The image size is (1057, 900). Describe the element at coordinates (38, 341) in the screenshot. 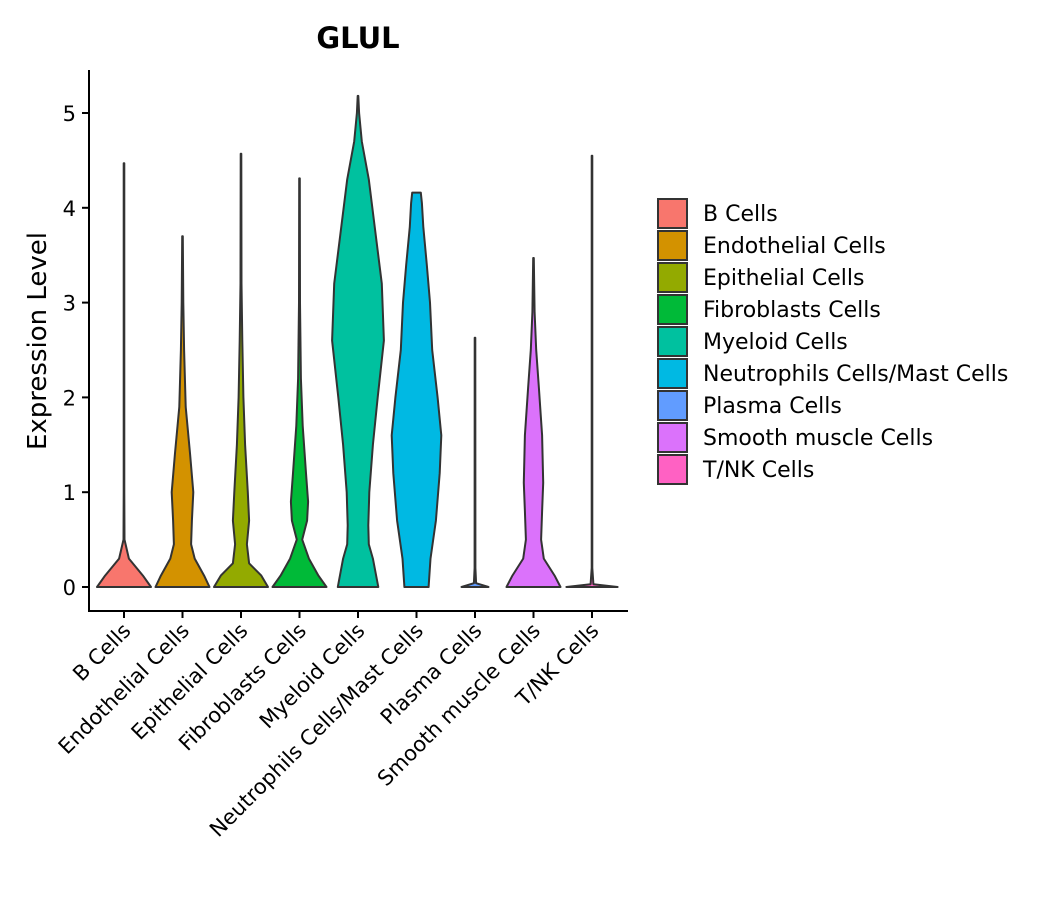

I see `y-axis-label: Expression Level` at that location.